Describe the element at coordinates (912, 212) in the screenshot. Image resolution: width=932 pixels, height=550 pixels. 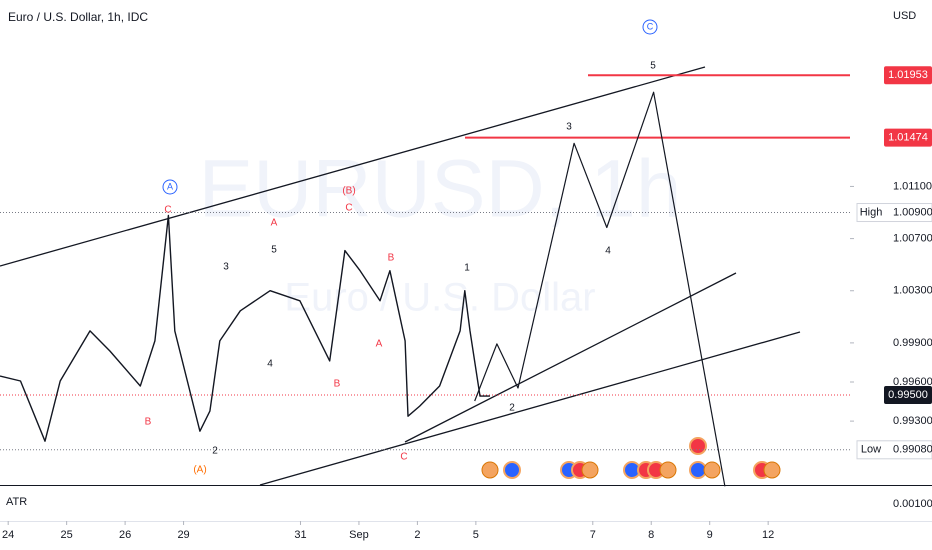
I see `high-value: 1.00900` at that location.